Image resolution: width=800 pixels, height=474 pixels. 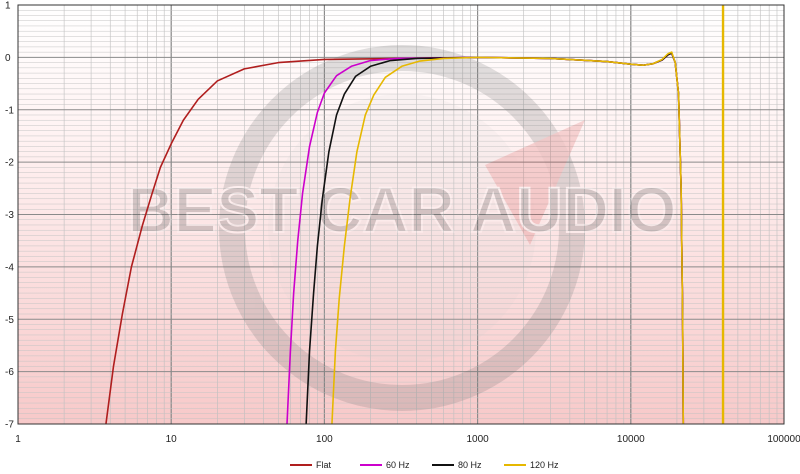 What do you see at coordinates (470, 464) in the screenshot?
I see `legend-label-80-hz: 80 Hz` at bounding box center [470, 464].